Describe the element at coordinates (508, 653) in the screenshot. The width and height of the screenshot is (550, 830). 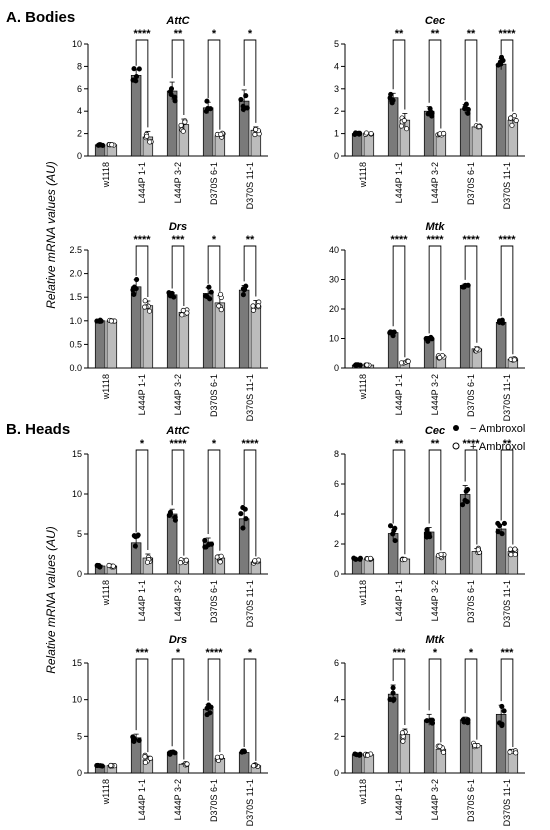
I see `significance-label: ***` at that location.